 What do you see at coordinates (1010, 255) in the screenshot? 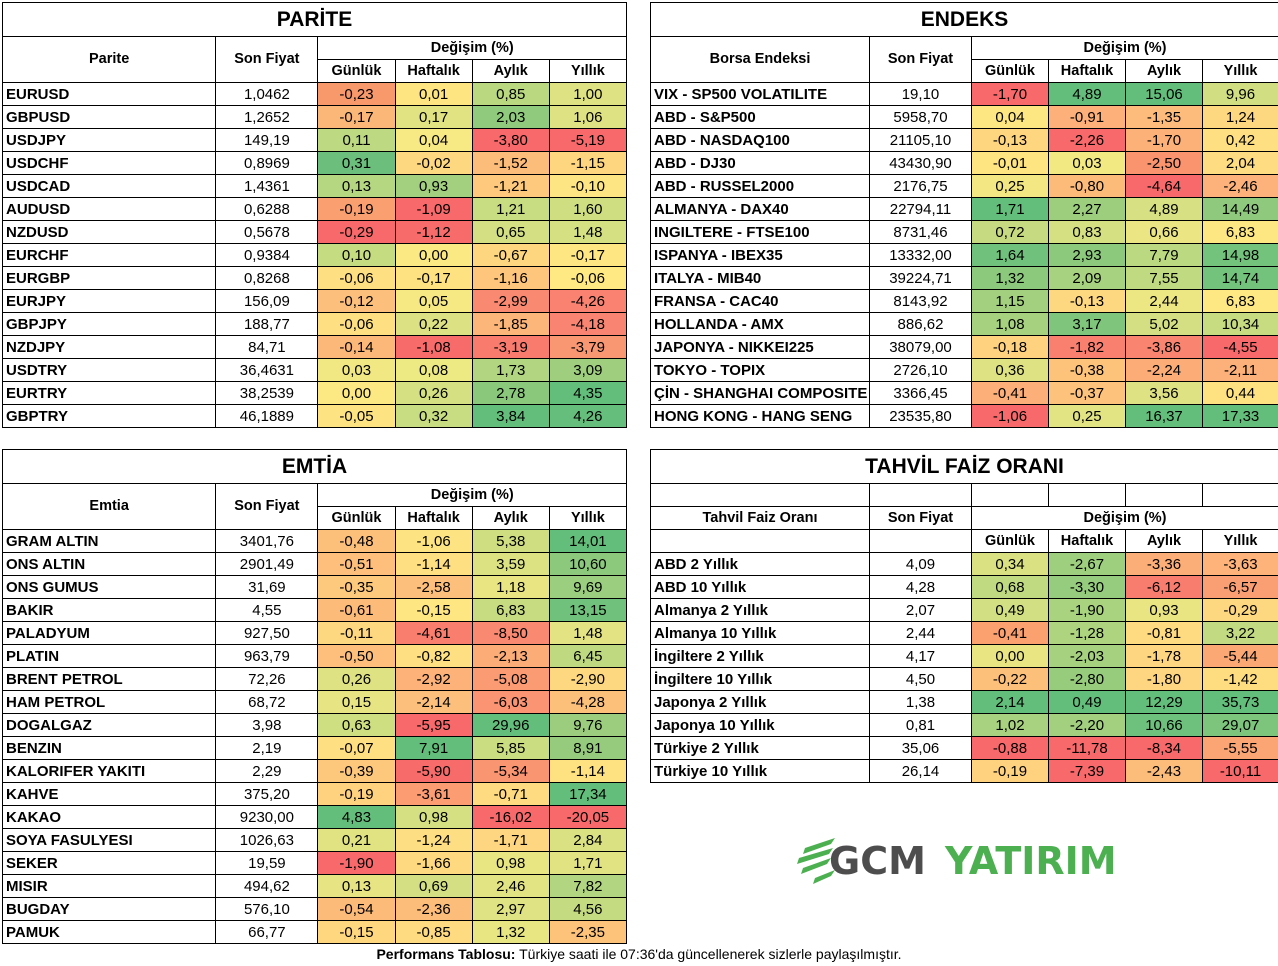
I see `endeks-change-cell: 1,64` at bounding box center [1010, 255].